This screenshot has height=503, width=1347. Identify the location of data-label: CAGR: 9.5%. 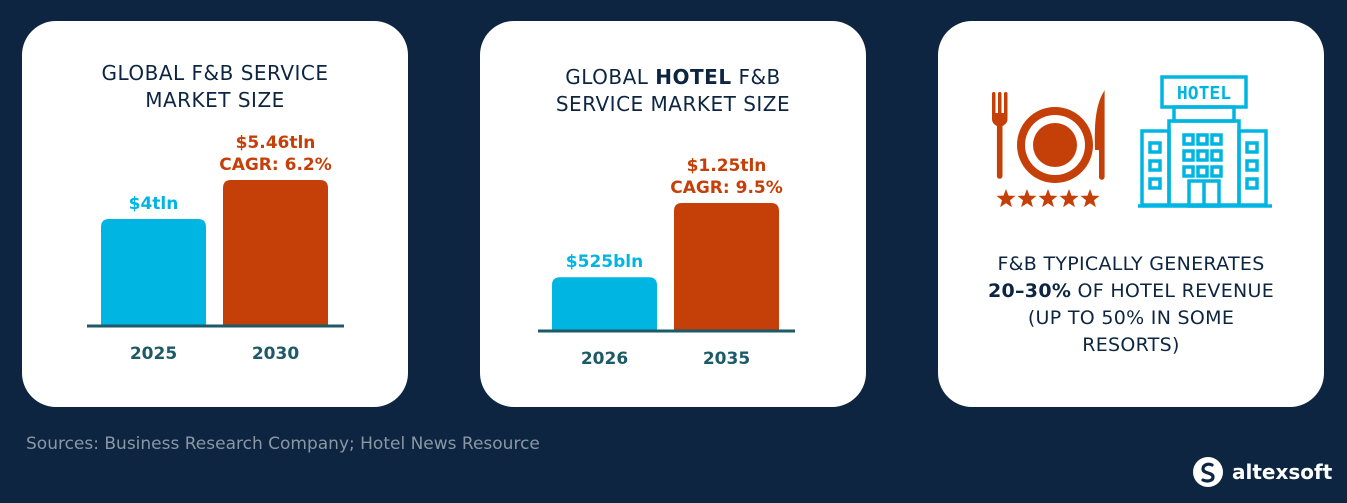
(726, 188).